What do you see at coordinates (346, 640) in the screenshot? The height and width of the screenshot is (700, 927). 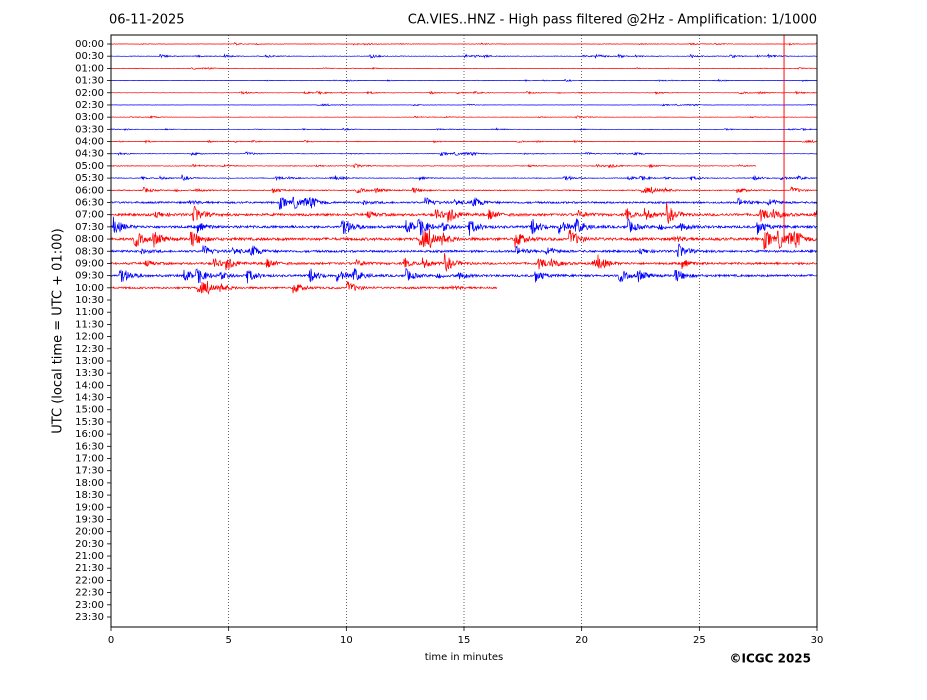 I see `x-tick-label: 10` at bounding box center [346, 640].